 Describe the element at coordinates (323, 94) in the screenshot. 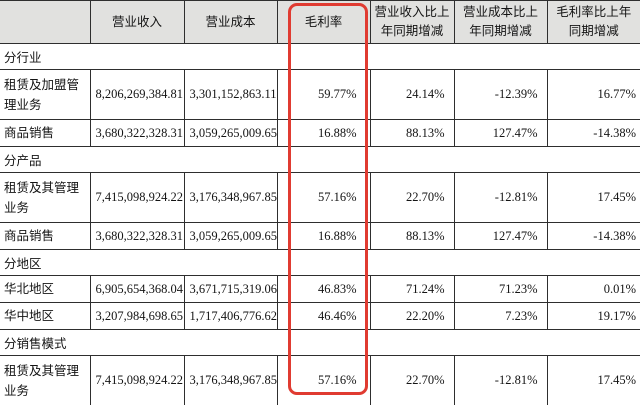

I see `gross-margin-value: 59.77%` at that location.